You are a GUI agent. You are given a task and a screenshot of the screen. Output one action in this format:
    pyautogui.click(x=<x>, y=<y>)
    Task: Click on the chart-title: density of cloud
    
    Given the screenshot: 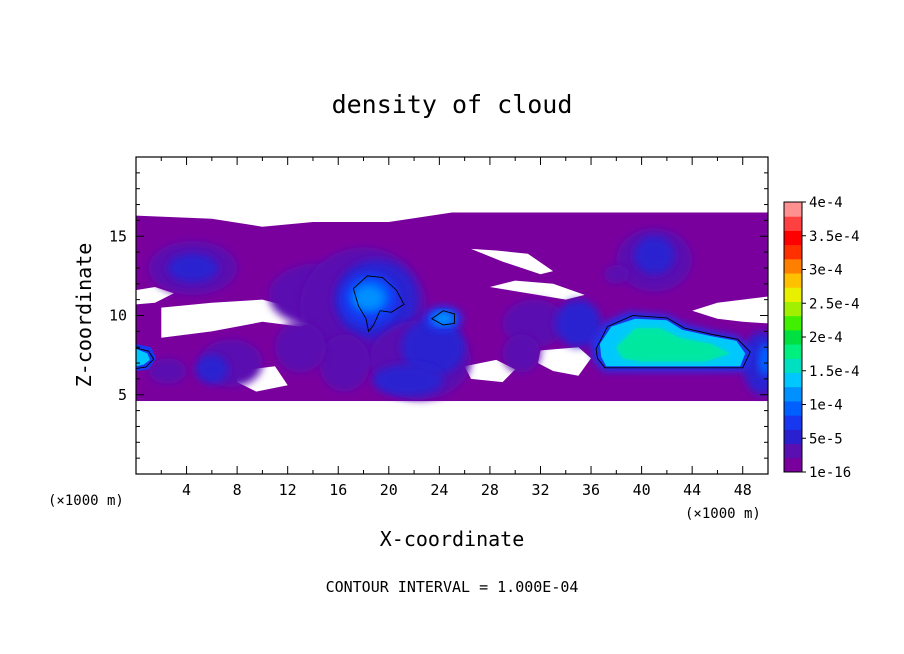 What is the action you would take?
    pyautogui.click(x=452, y=104)
    